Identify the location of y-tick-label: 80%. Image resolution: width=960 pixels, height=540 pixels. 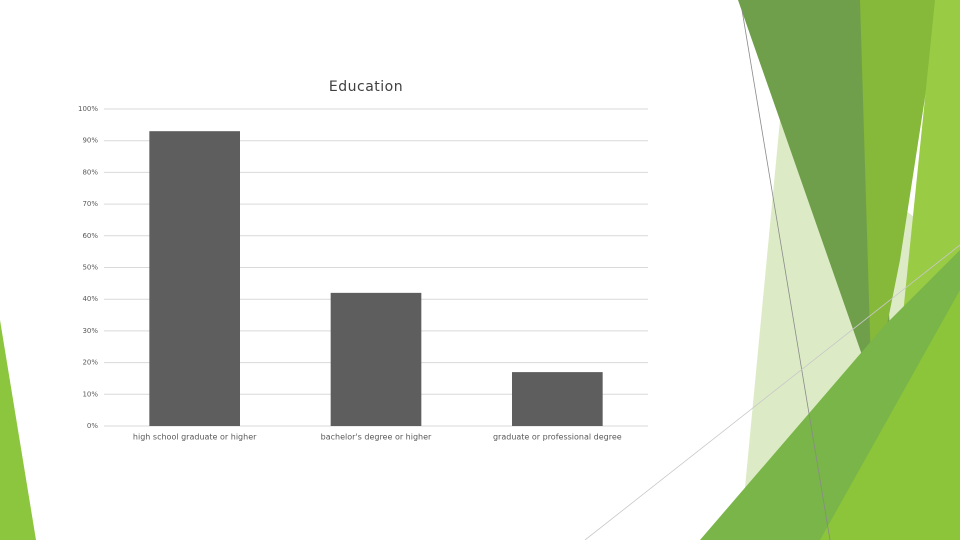
(90, 172).